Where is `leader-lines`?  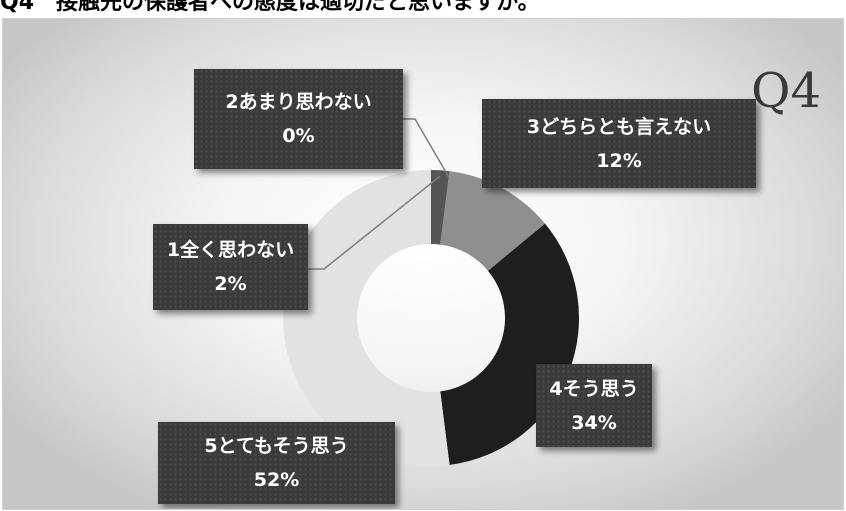
leader-lines is located at coordinates (379, 194).